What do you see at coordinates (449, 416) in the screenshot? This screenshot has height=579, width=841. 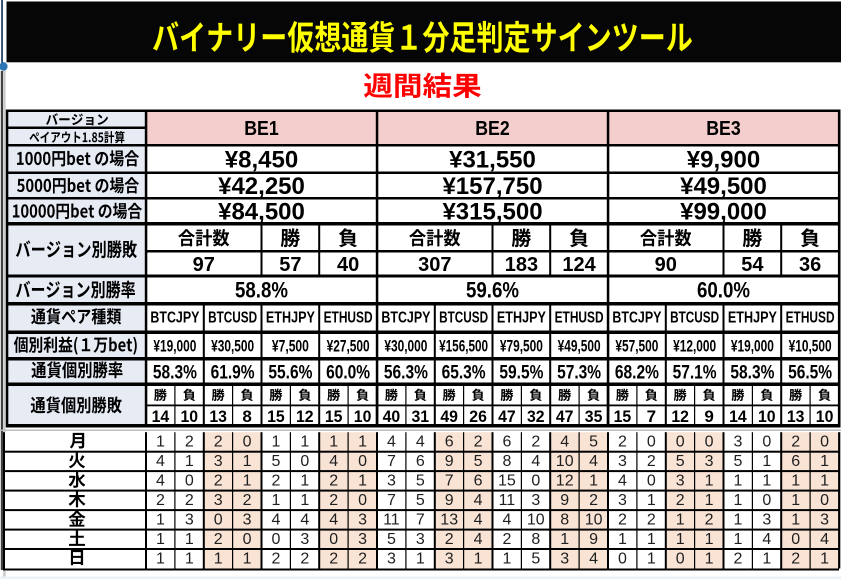 I see `svg-text: 49` at bounding box center [449, 416].